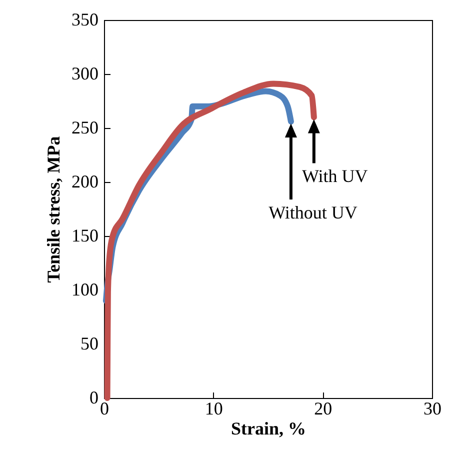  I want to click on y-tick-label: 150, so click(85, 236).